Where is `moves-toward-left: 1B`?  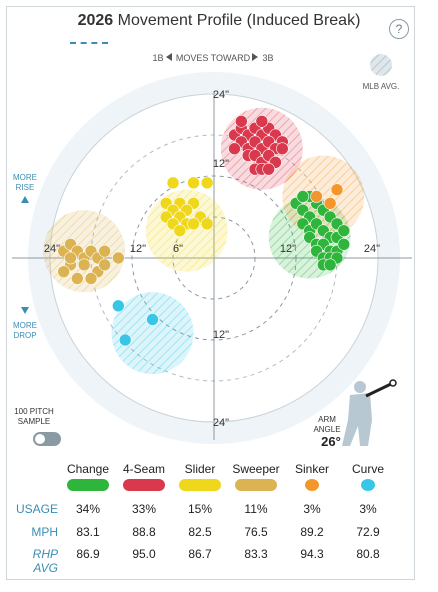
moves-toward-left: 1B is located at coordinates (157, 58).